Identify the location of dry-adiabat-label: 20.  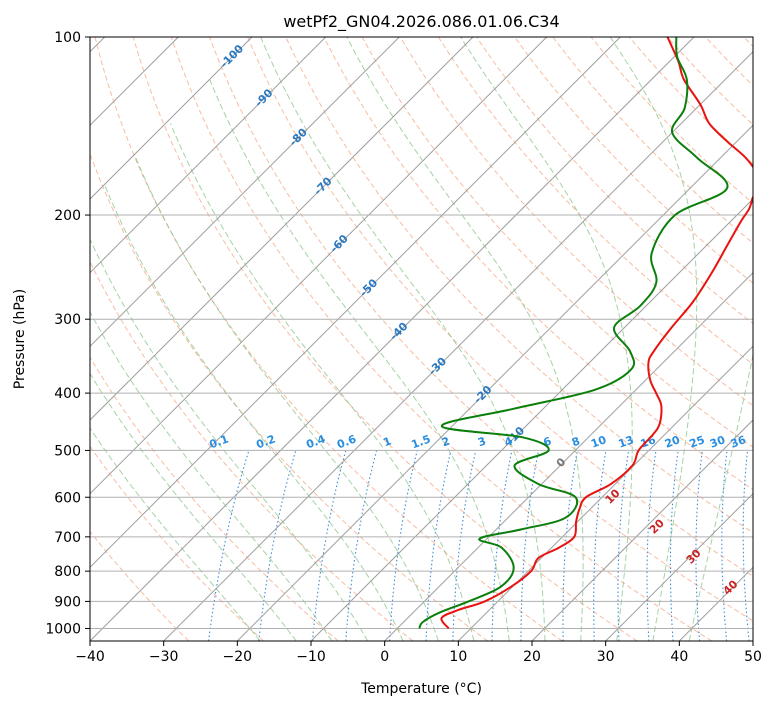
(657, 526).